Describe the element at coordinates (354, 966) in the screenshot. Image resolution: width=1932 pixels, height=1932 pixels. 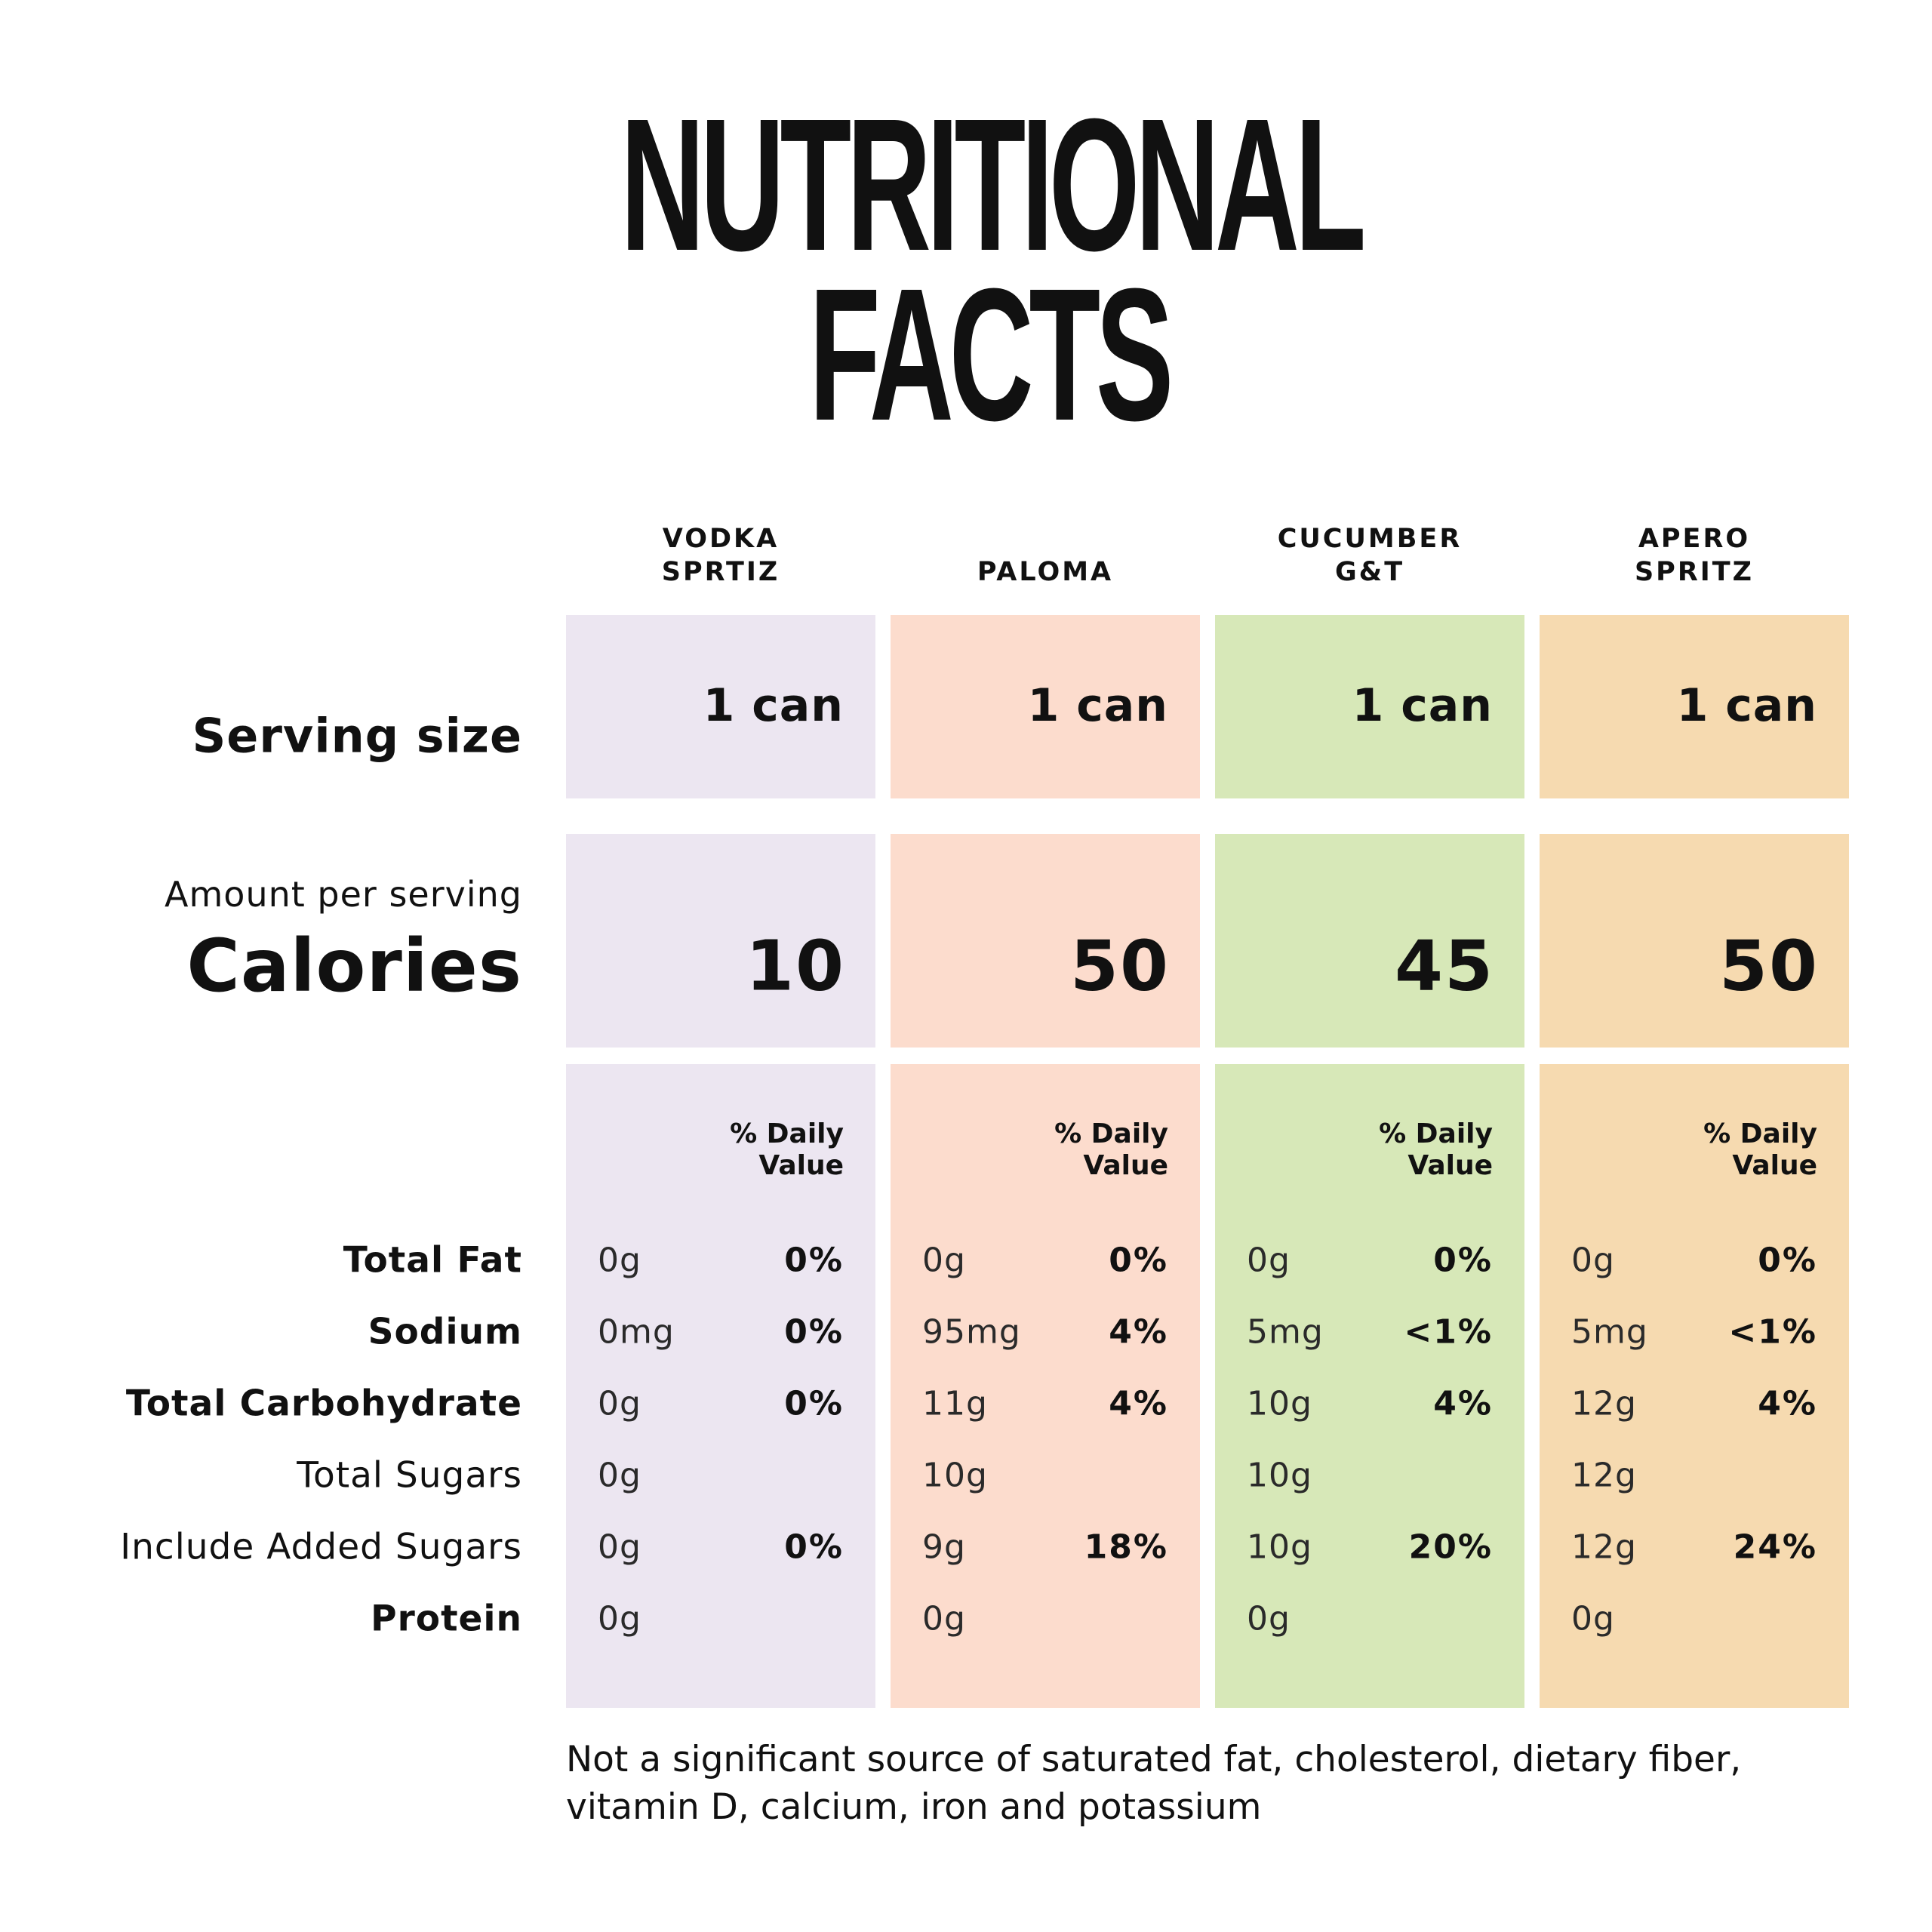
I see `calories-label: Calories` at that location.